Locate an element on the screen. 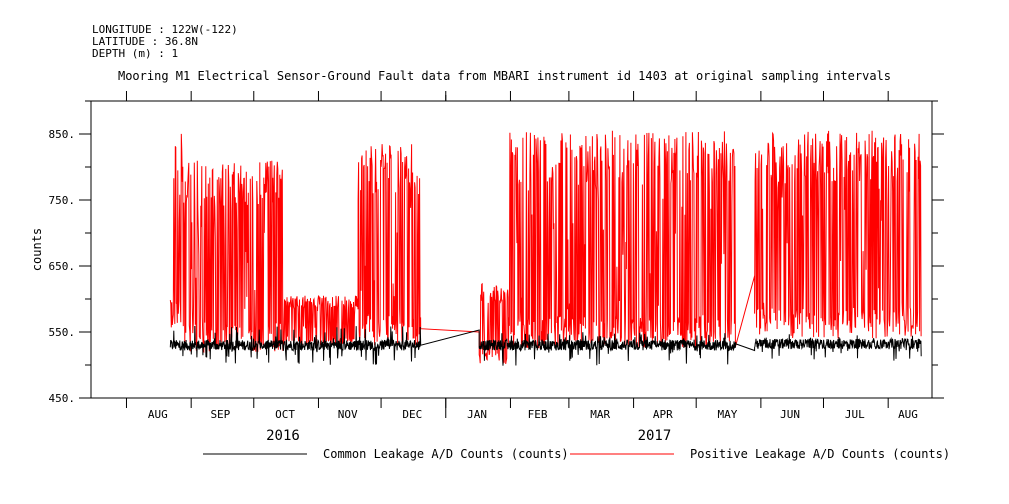 Image resolution: width=1009 pixels, height=504 pixels. x-month-label: DEC is located at coordinates (412, 414).